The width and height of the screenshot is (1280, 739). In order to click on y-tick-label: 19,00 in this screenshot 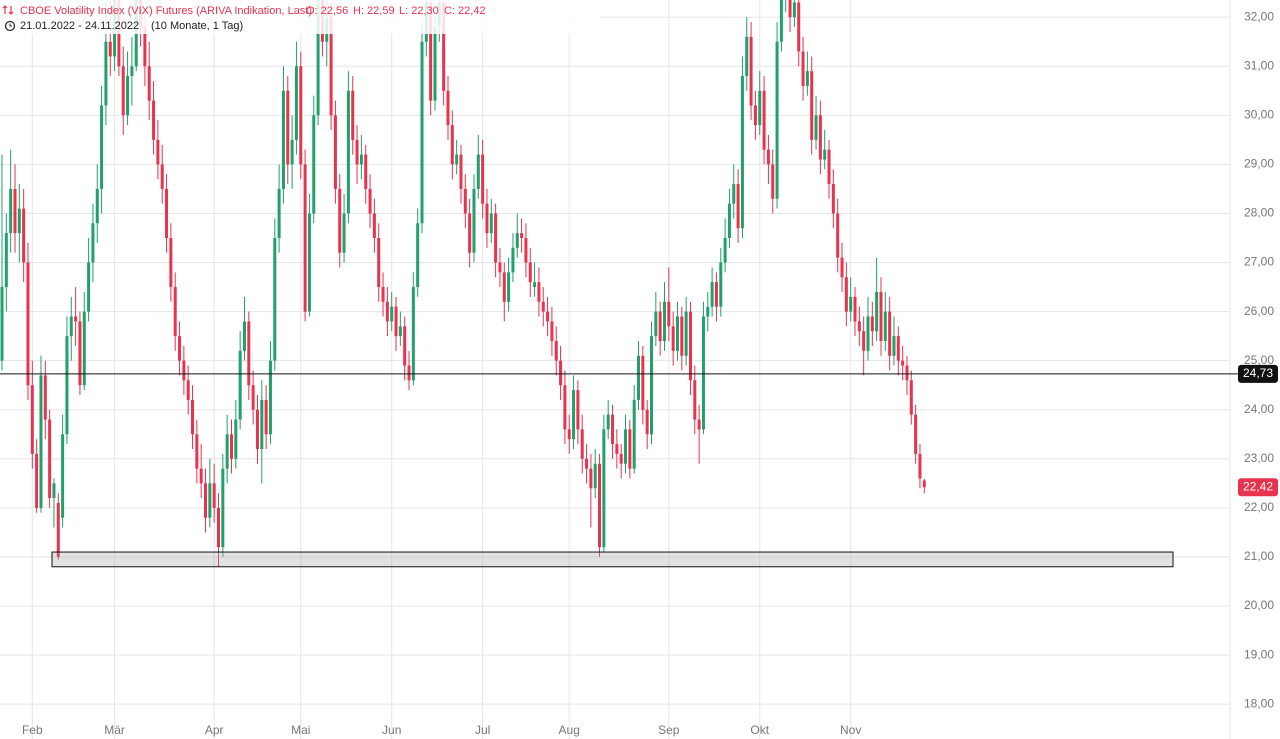, I will do `click(1259, 654)`.